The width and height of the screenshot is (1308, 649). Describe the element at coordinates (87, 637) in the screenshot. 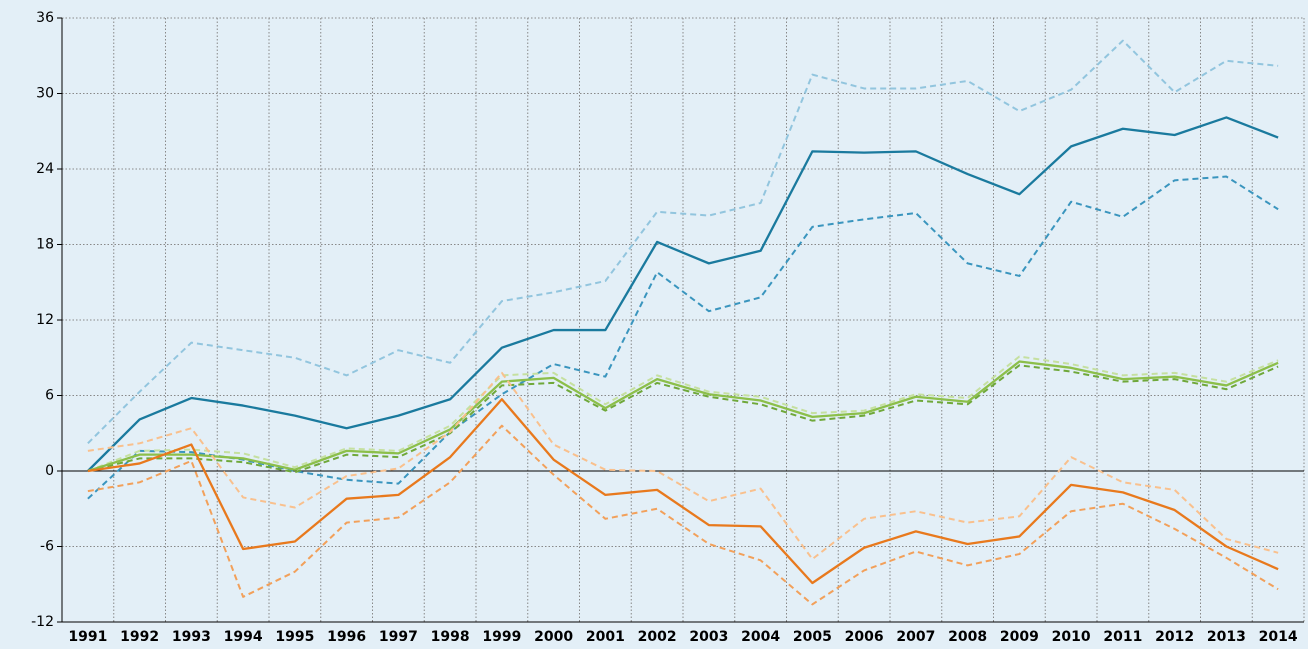

I see `x-tick-label: 1991` at that location.